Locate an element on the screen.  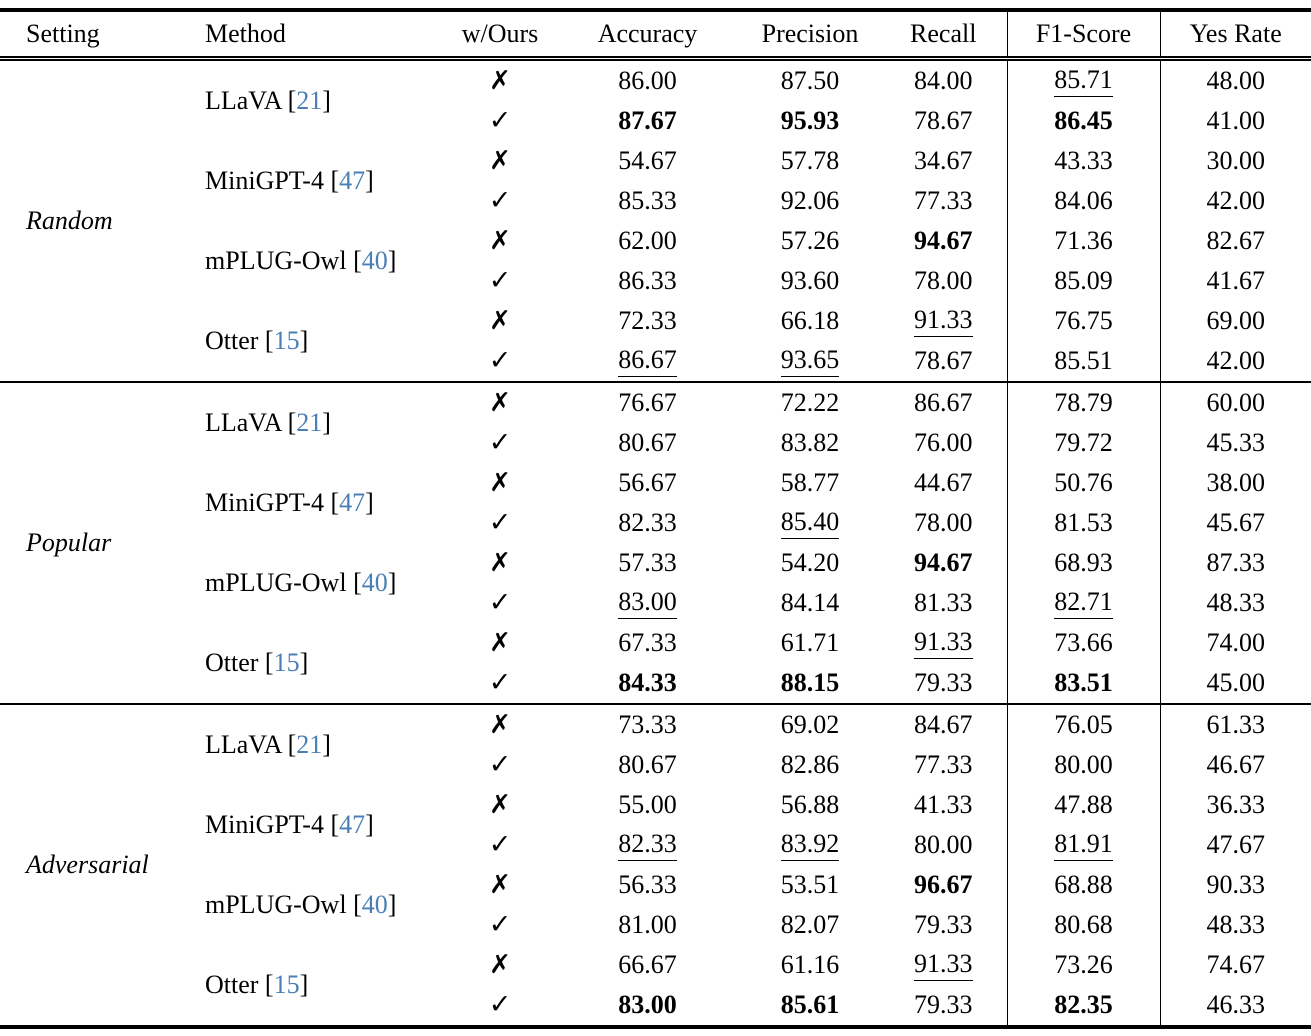
metric-value: 83.00 is located at coordinates (647, 1004).